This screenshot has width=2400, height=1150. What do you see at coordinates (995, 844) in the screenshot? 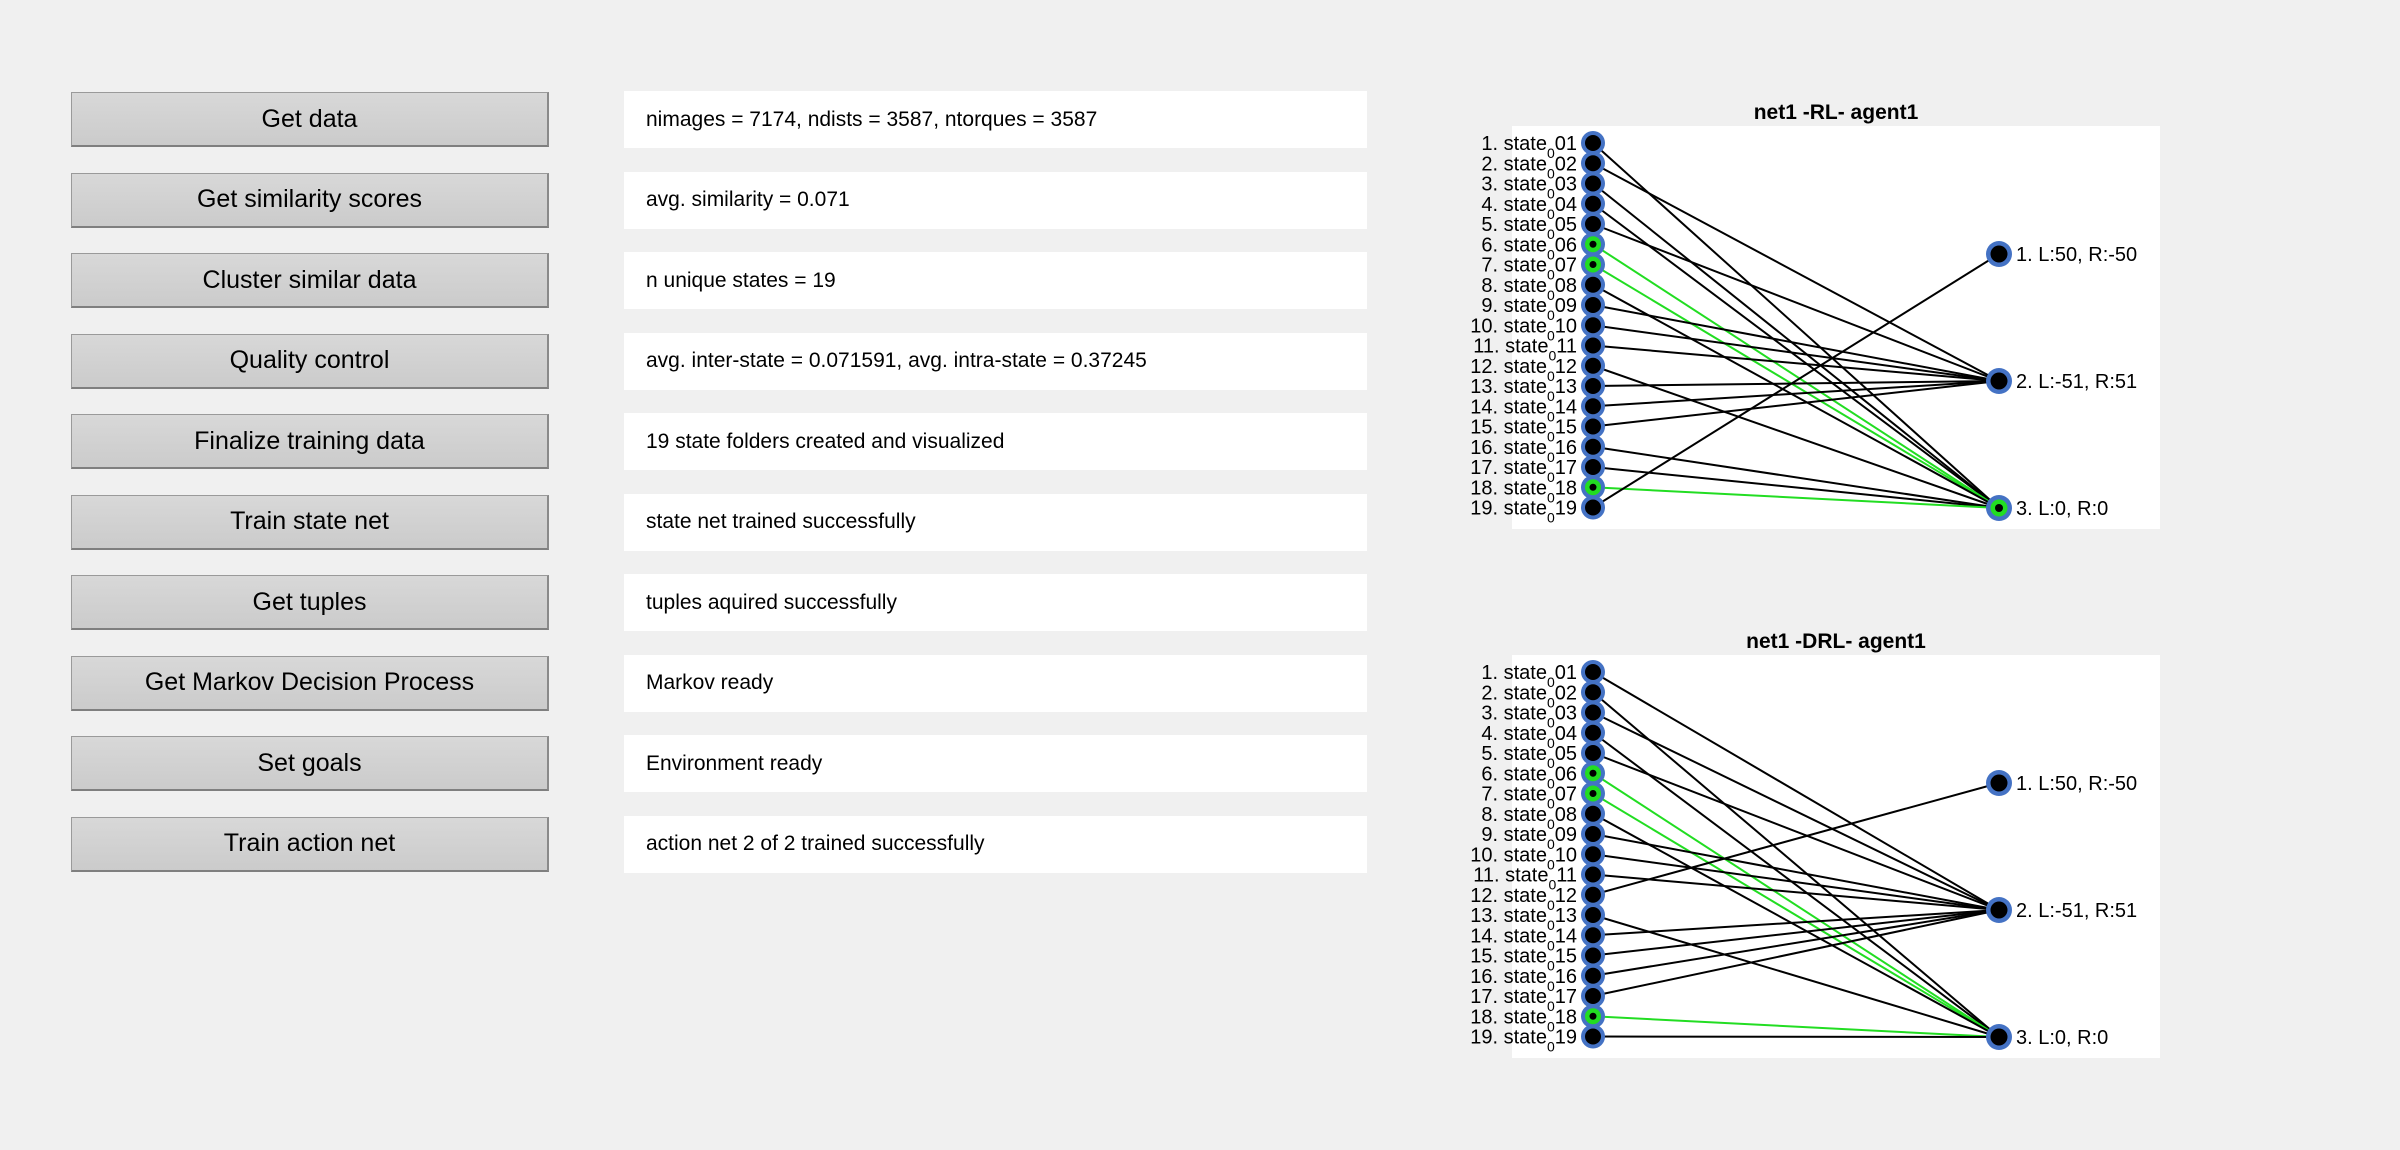
I see `train-action-net-output: action net 2 of 2 trained successfully` at bounding box center [995, 844].